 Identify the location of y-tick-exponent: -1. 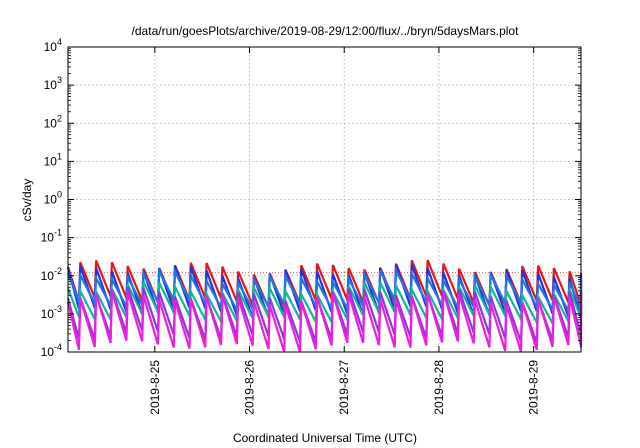
(58, 233).